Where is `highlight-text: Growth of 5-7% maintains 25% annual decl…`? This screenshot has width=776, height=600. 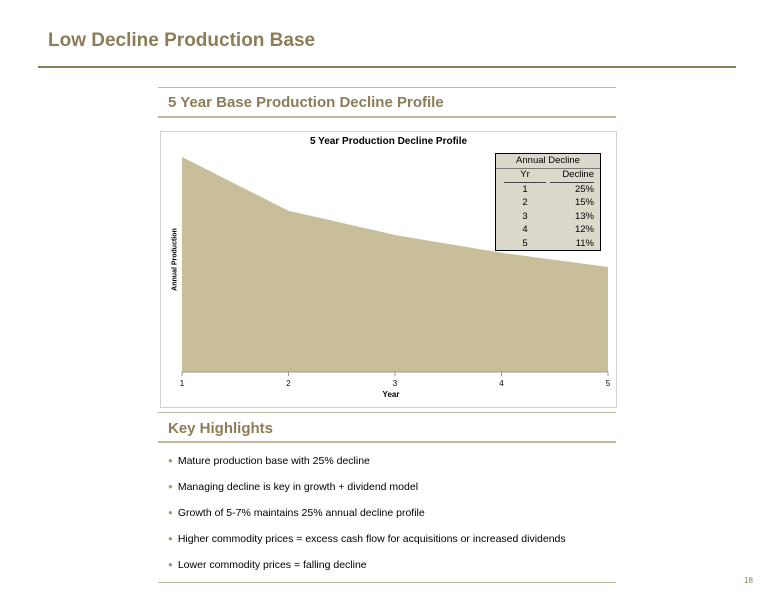 highlight-text: Growth of 5-7% maintains 25% annual decl… is located at coordinates (301, 513).